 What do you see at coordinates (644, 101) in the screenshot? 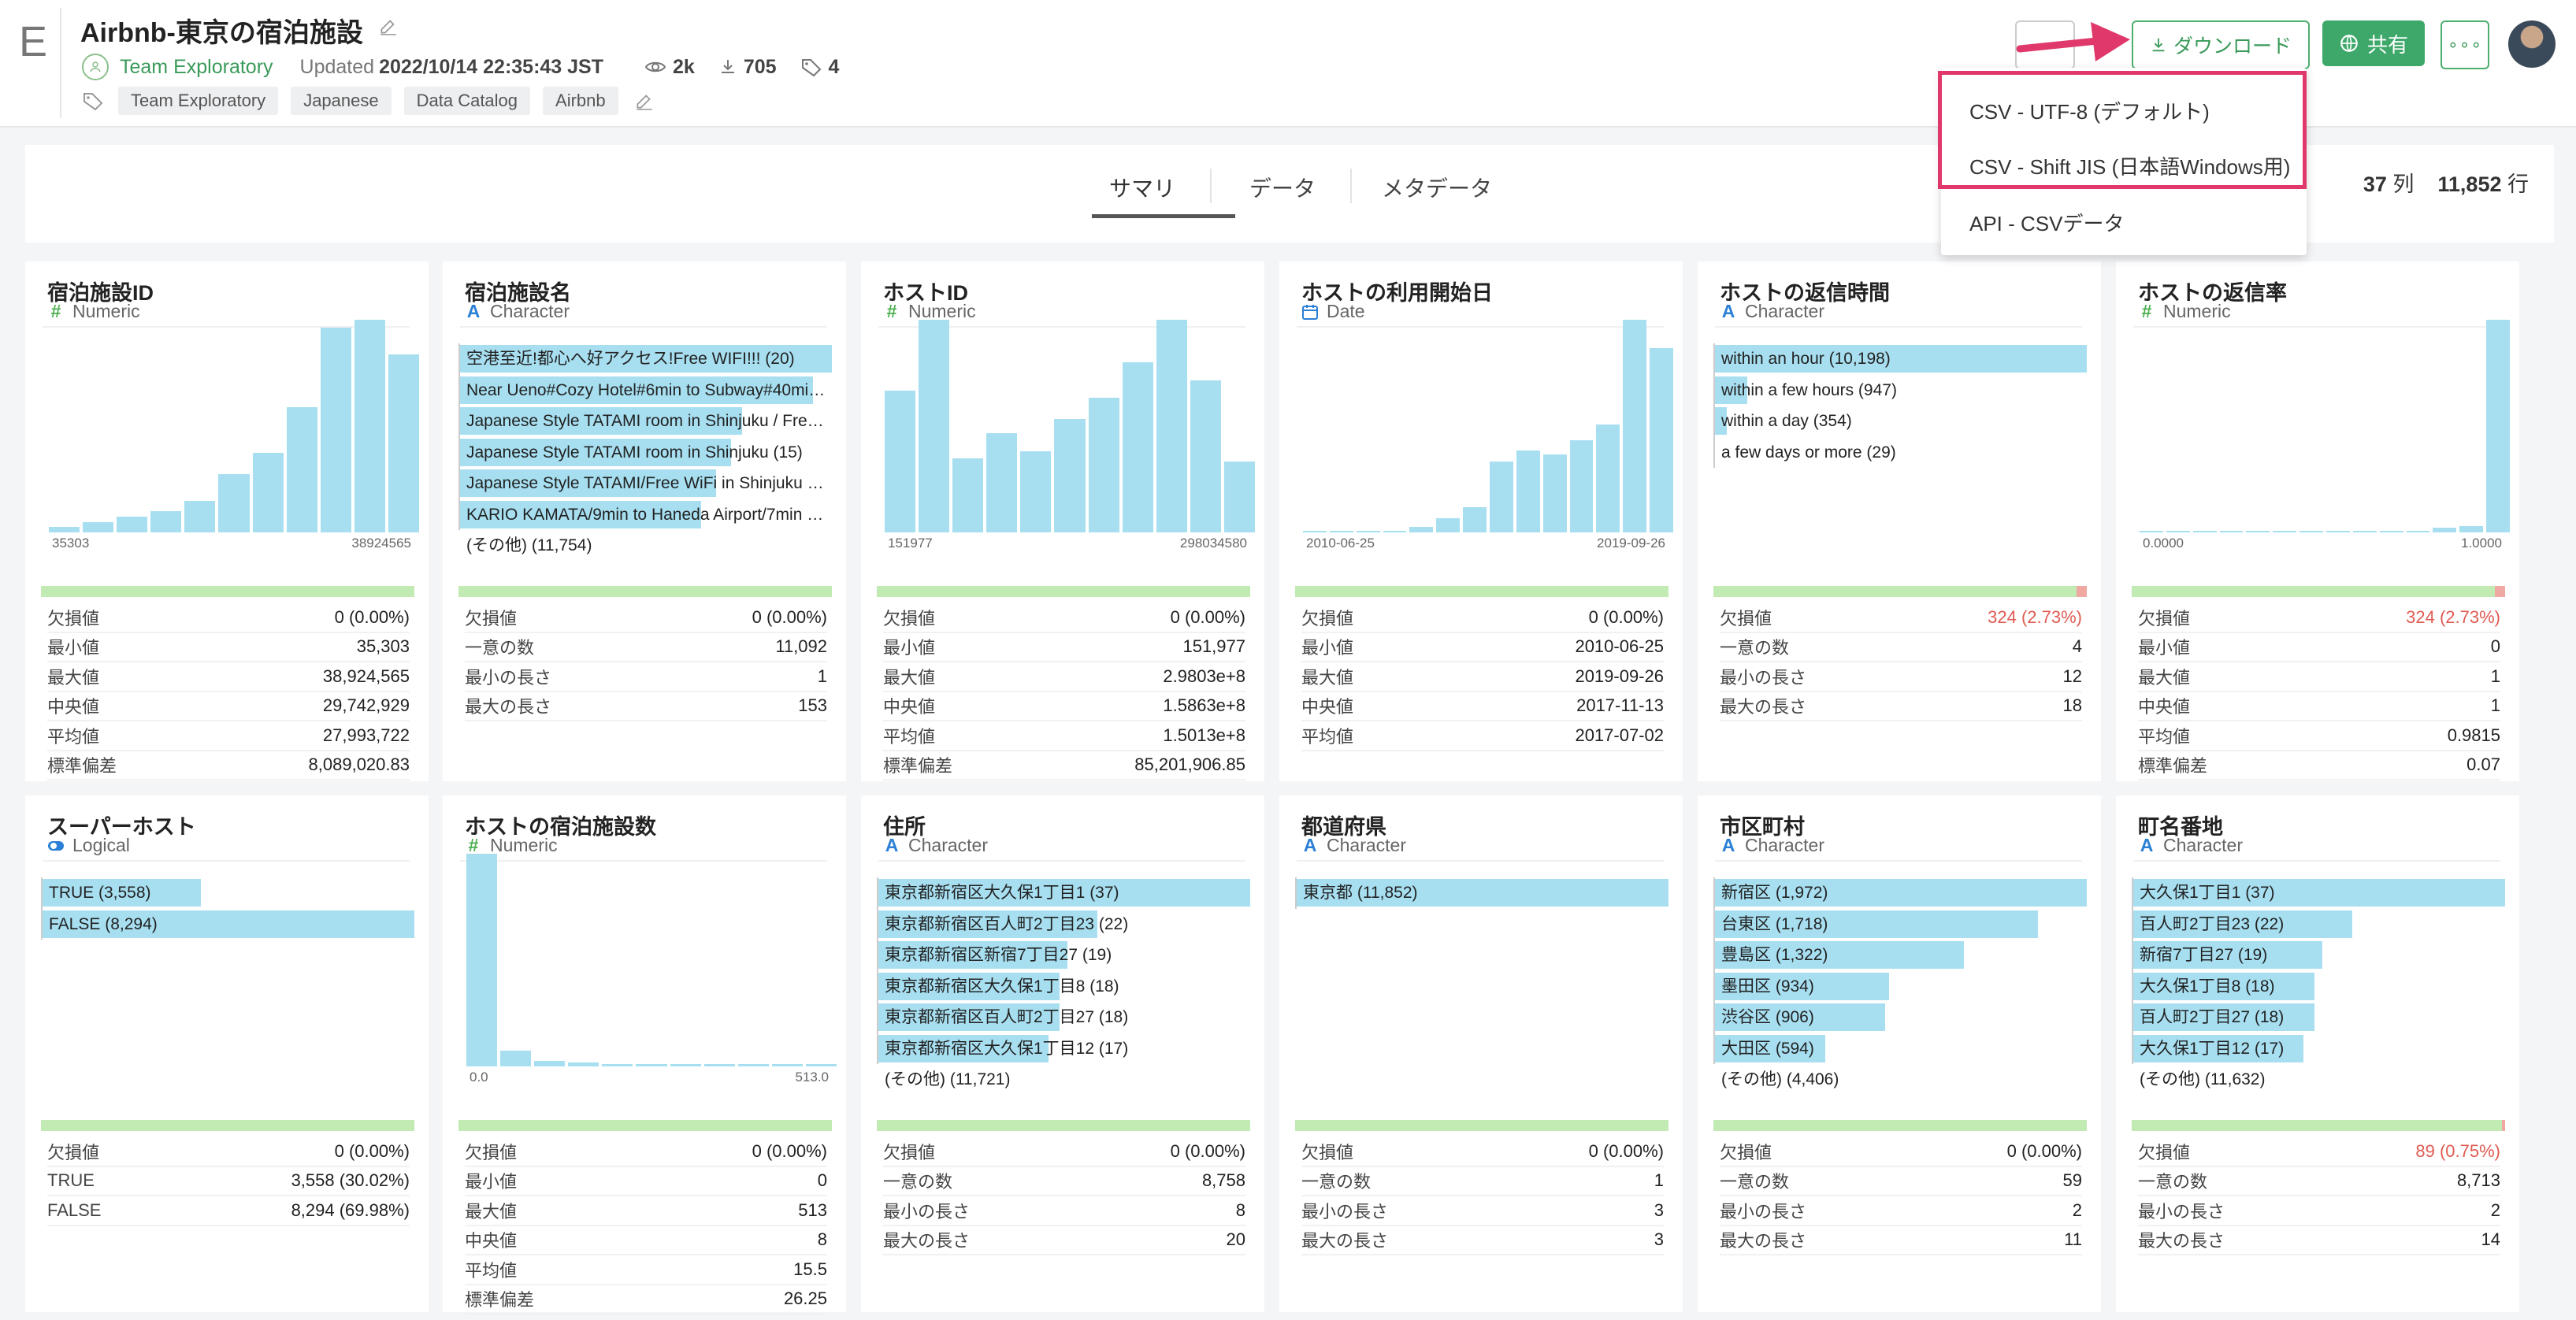
I see `edit-tags-icon` at bounding box center [644, 101].